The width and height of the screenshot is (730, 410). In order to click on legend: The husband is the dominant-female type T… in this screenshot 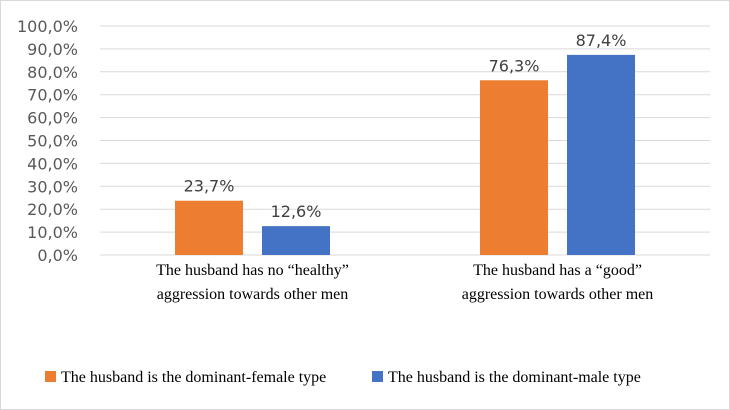, I will do `click(343, 377)`.